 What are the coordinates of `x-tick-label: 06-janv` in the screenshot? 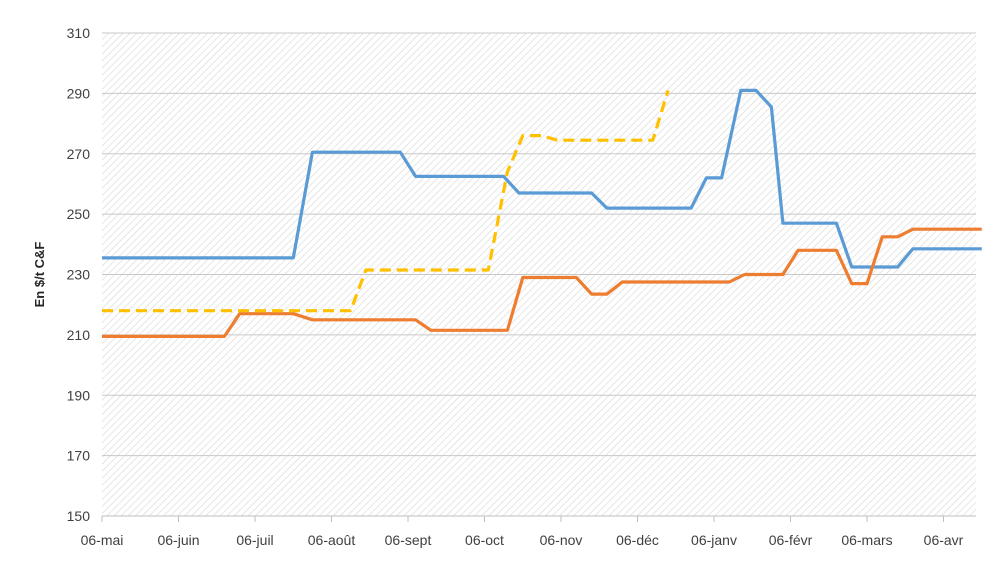 It's located at (714, 540).